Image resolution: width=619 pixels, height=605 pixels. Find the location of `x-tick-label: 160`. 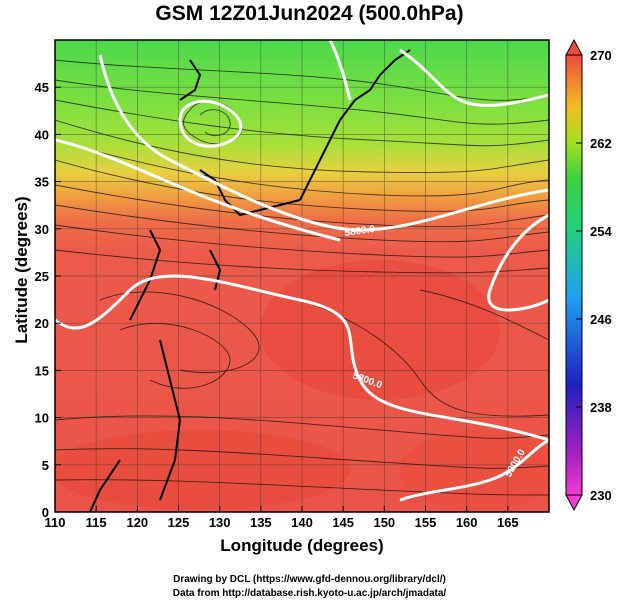

x-tick-label: 160 is located at coordinates (467, 522).